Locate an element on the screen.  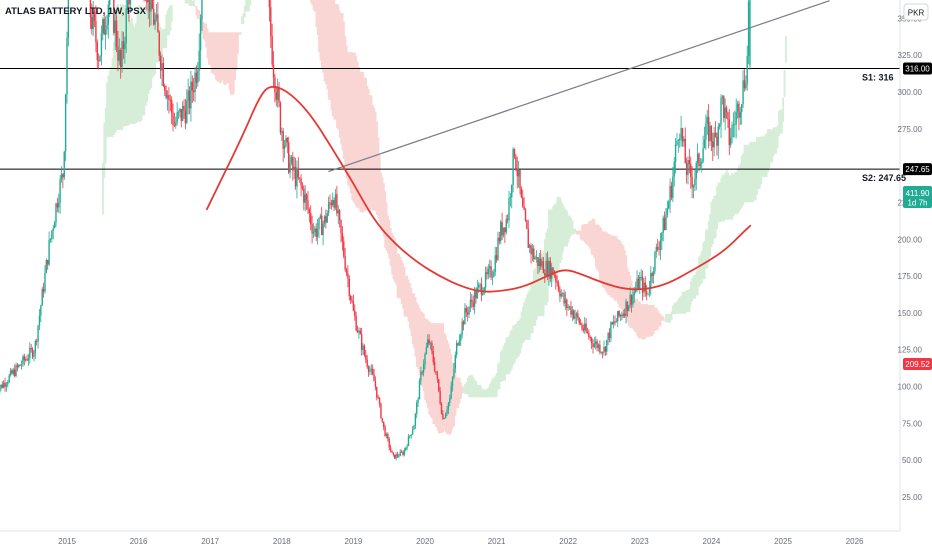
level-label-s2: S2: 247.65 is located at coordinates (884, 178).